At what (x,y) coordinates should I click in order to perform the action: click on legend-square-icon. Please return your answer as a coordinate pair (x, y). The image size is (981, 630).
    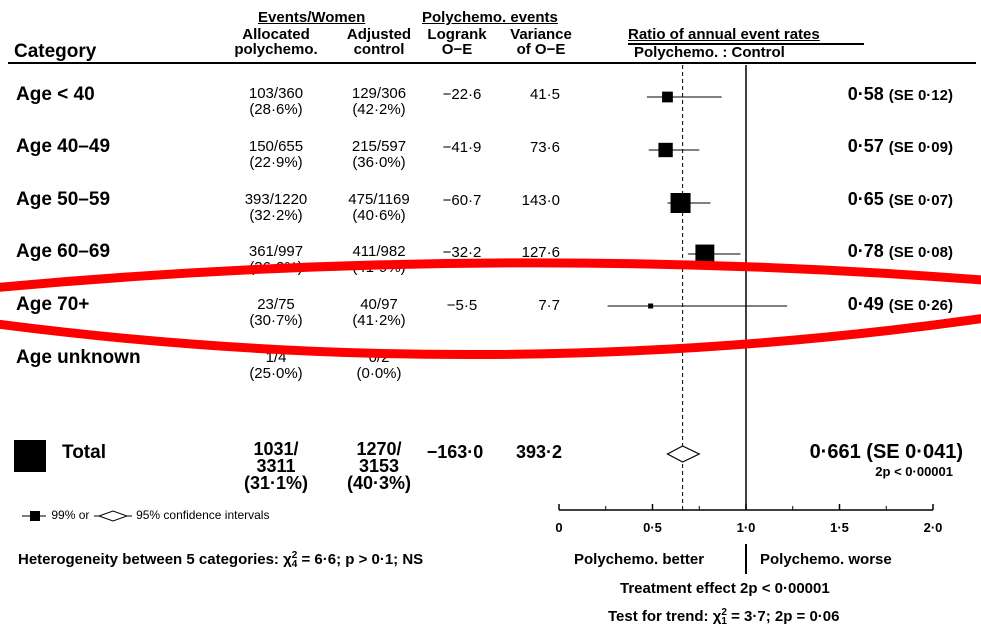
    Looking at the image, I should click on (34, 515).